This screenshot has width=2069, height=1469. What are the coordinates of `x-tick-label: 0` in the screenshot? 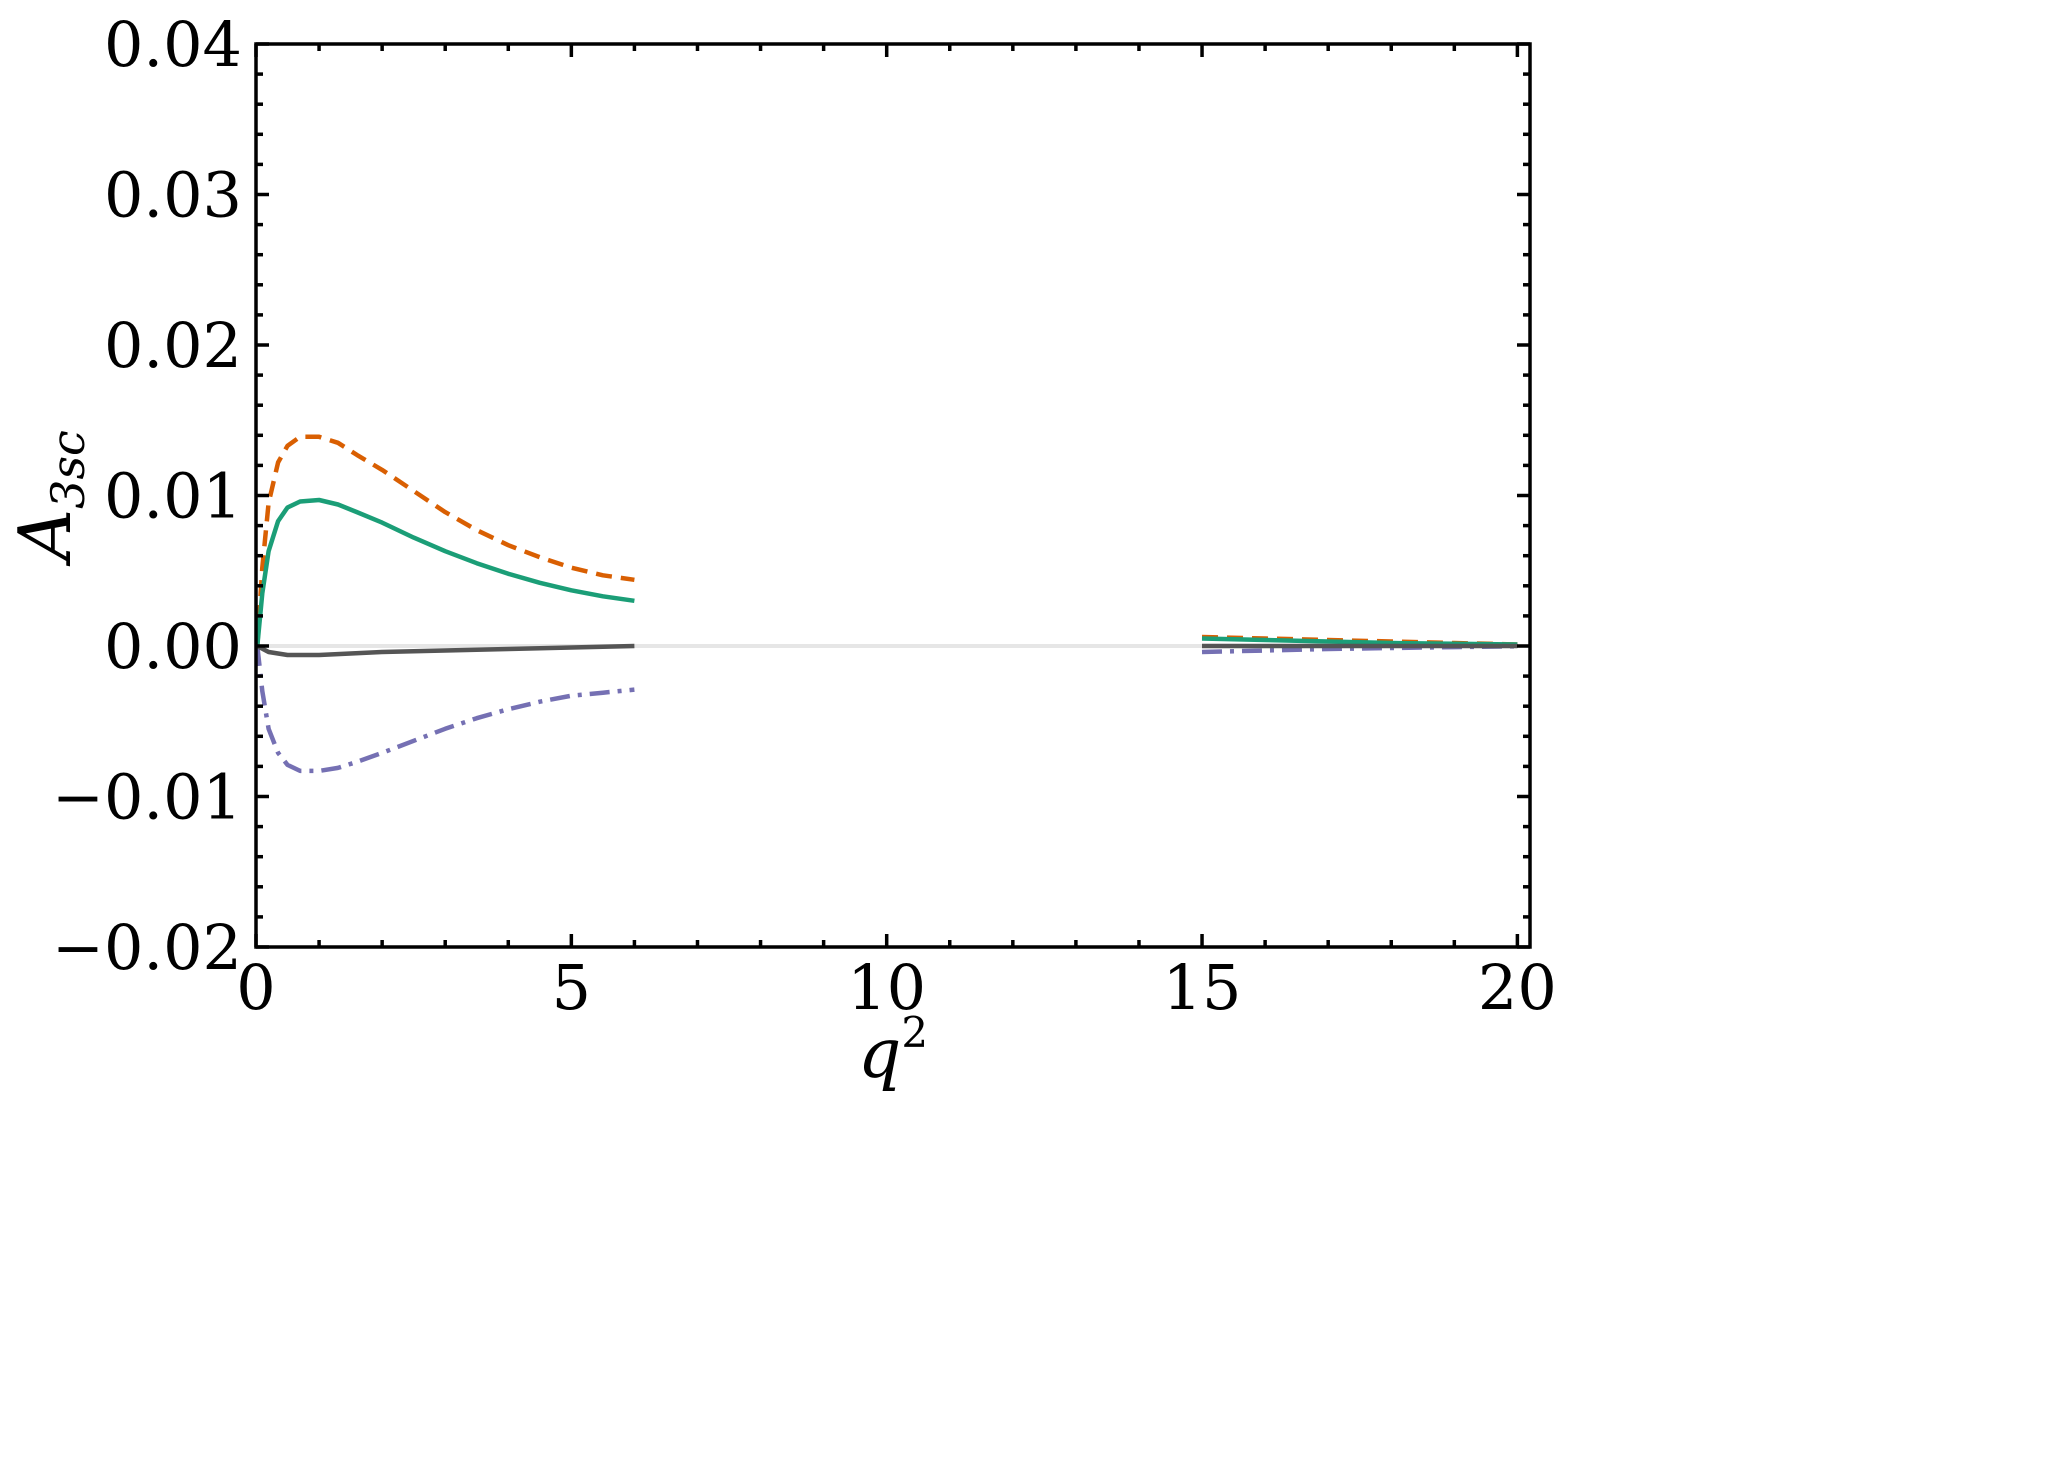 It's located at (255, 987).